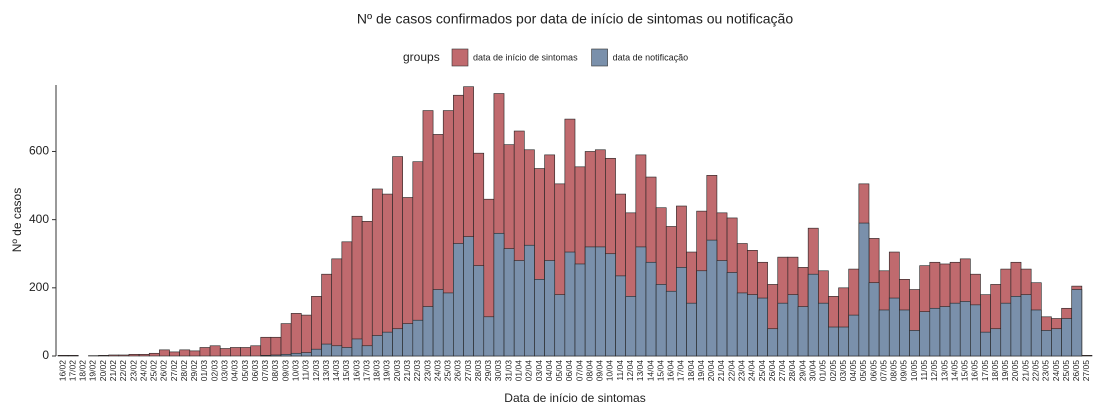  Describe the element at coordinates (245, 371) in the screenshot. I see `x-tick-label: 05/03` at that location.